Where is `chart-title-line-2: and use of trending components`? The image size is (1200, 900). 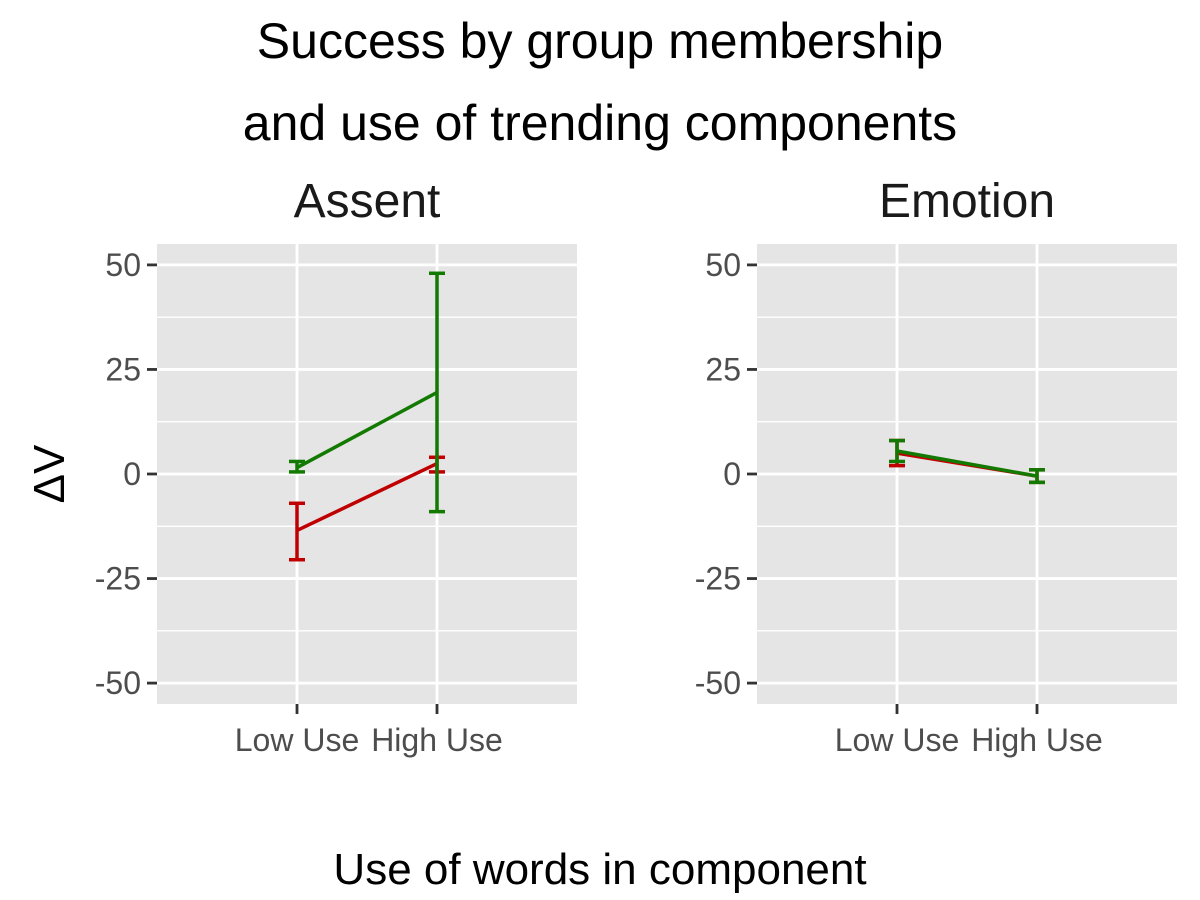 chart-title-line-2: and use of trending components is located at coordinates (600, 123).